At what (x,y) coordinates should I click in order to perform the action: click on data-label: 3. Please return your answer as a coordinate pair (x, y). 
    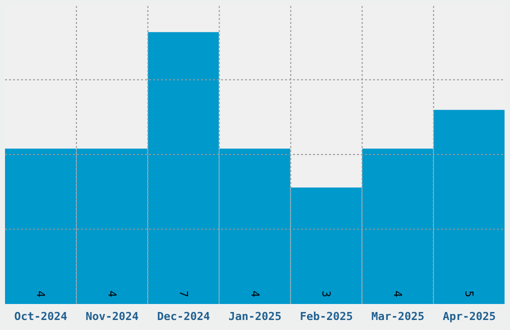
    Looking at the image, I should click on (326, 294).